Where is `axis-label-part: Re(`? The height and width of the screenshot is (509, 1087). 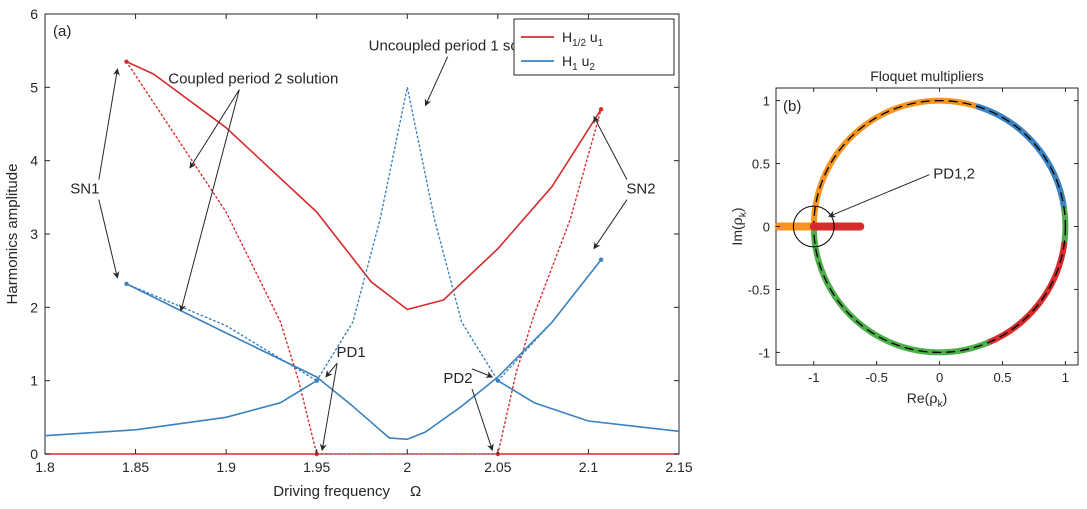
axis-label-part: Re( is located at coordinates (918, 398).